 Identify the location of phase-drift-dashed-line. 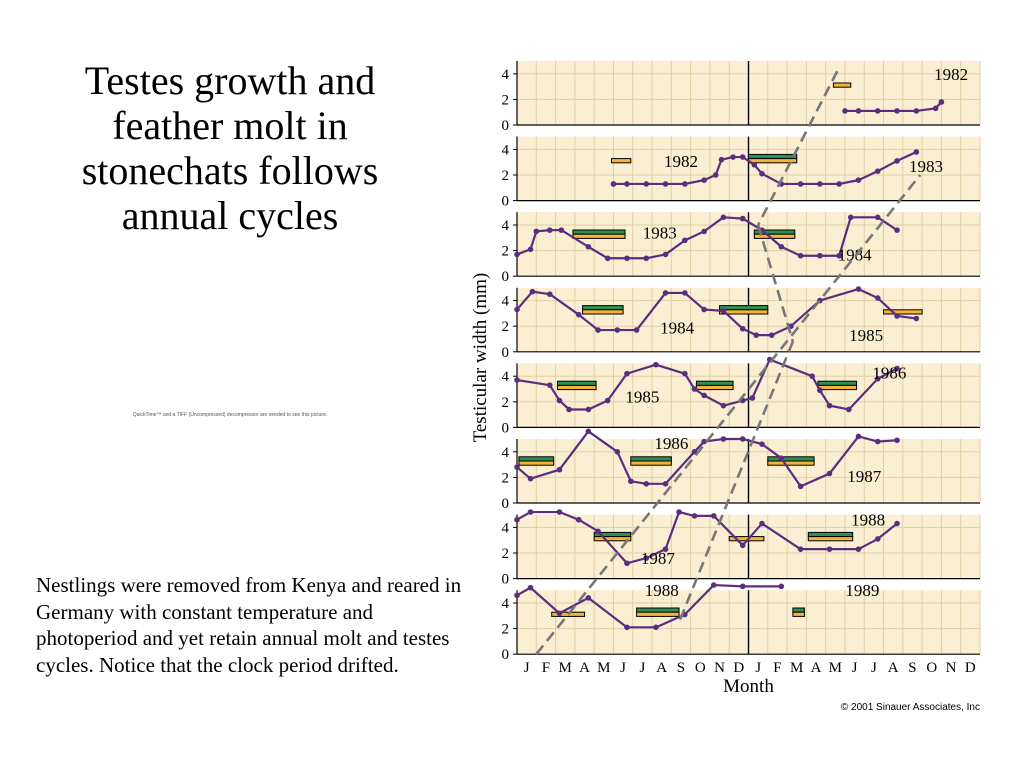
(797, 148).